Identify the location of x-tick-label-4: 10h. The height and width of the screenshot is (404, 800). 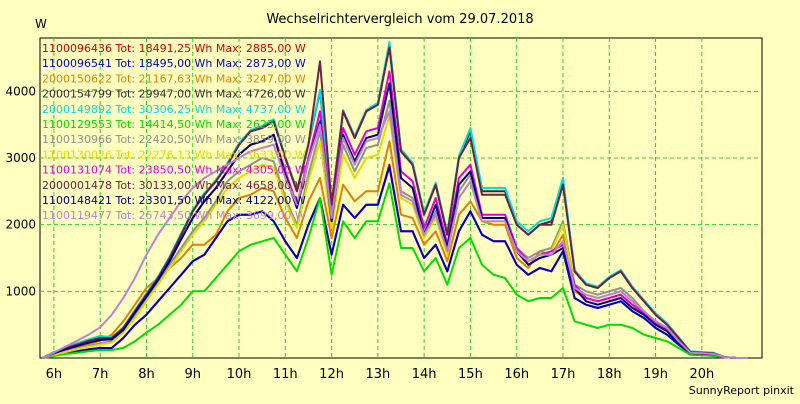
(239, 374).